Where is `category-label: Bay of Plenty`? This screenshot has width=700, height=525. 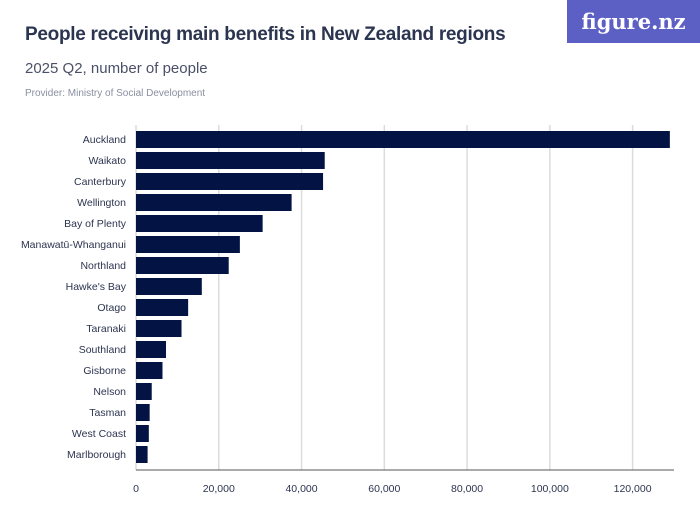 category-label: Bay of Plenty is located at coordinates (95, 224).